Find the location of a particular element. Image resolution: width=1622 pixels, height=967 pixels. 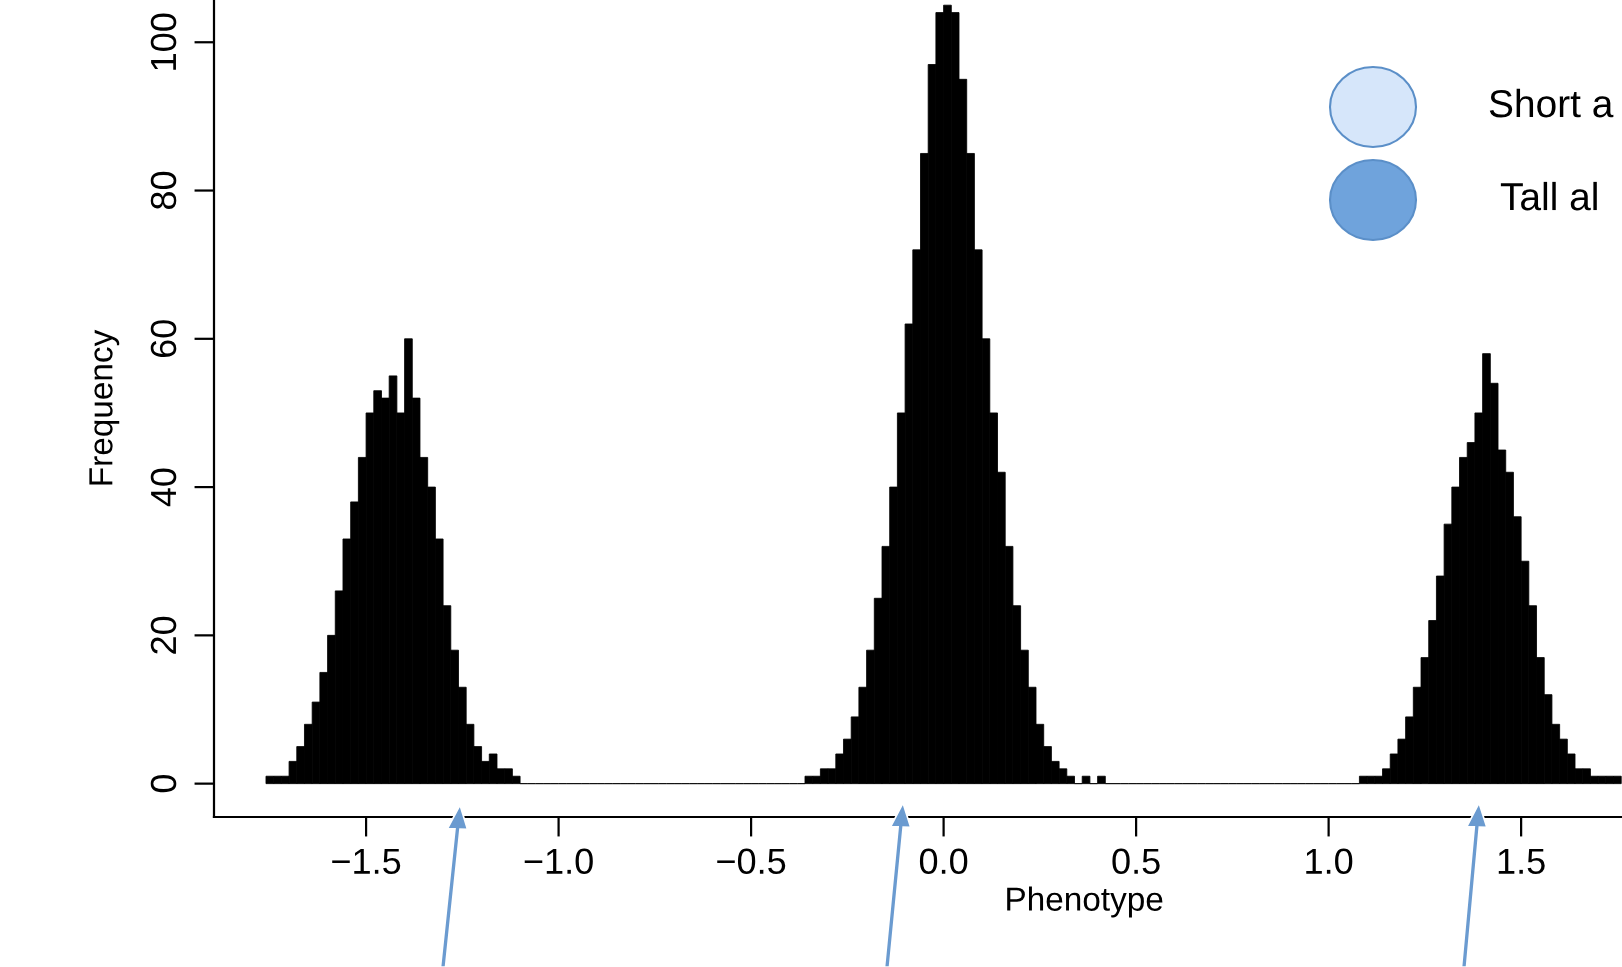

x-tick-label: −0.5 is located at coordinates (751, 861).